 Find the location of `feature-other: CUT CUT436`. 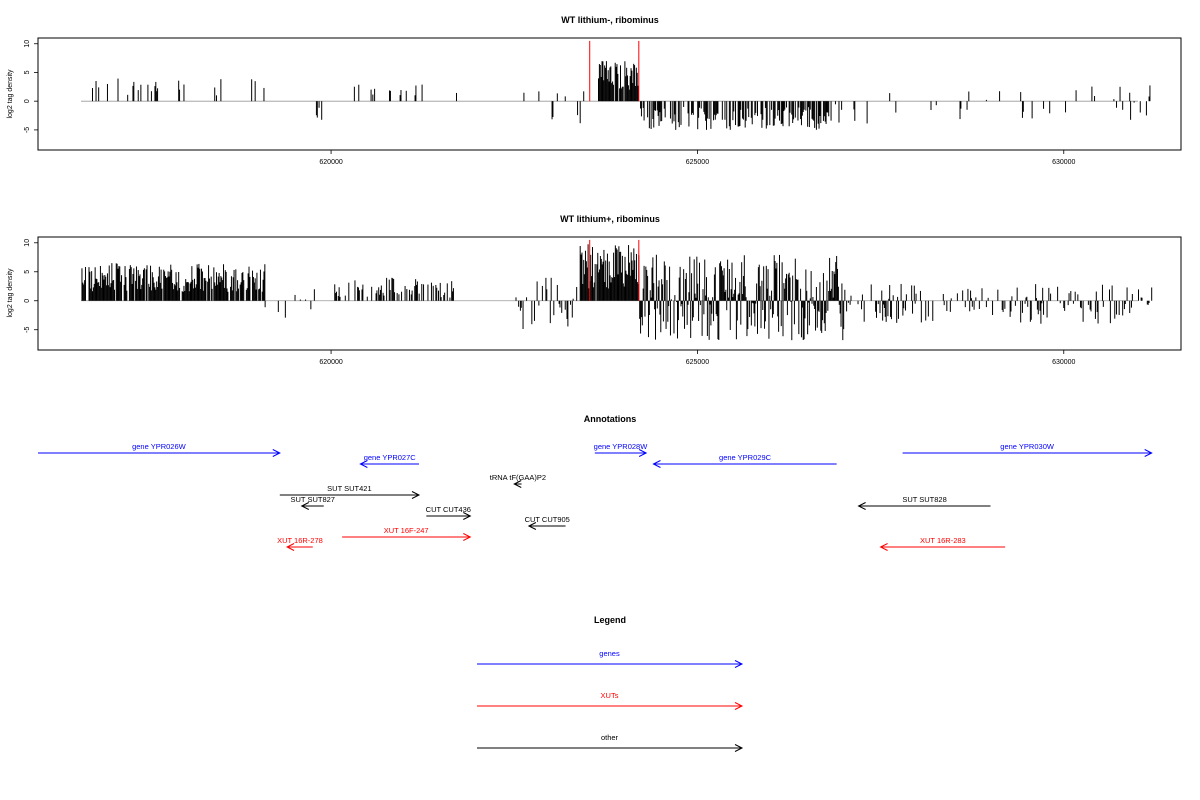

feature-other: CUT CUT436 is located at coordinates (449, 512).